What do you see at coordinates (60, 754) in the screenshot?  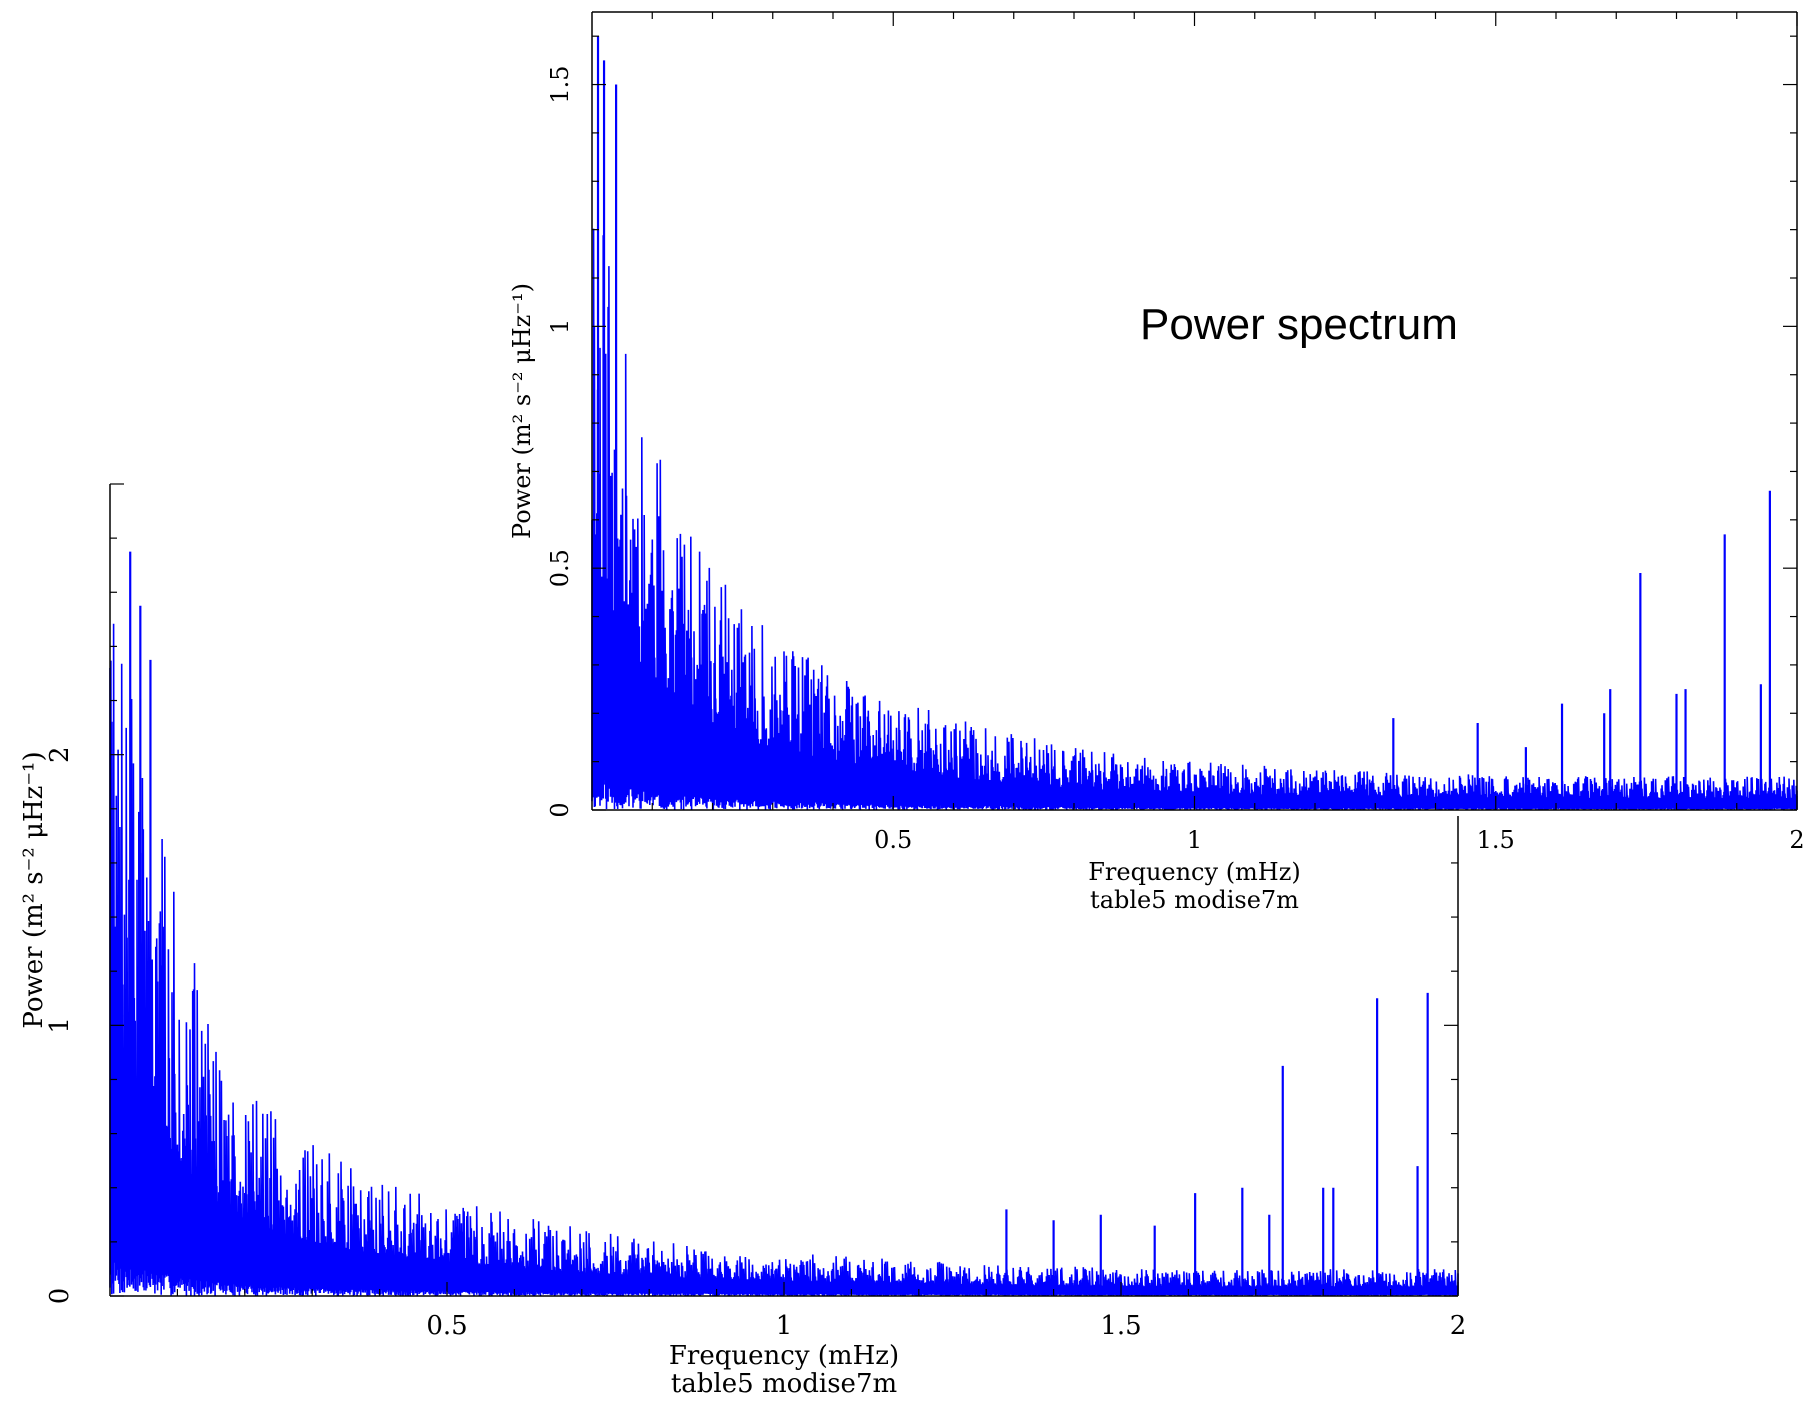 I see `y-tick-label: 2` at bounding box center [60, 754].